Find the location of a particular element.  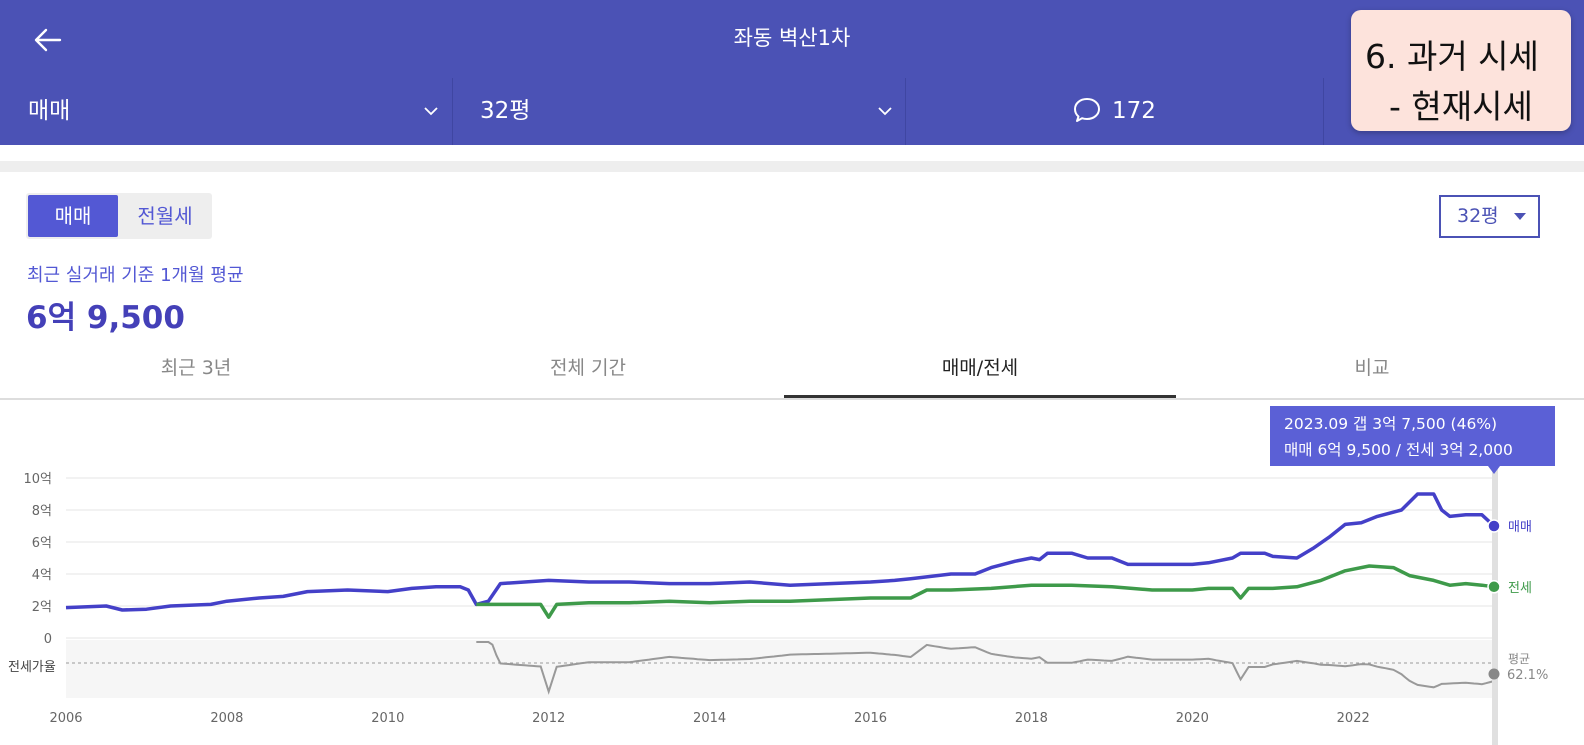

x-tick-label: 2008 is located at coordinates (226, 718).